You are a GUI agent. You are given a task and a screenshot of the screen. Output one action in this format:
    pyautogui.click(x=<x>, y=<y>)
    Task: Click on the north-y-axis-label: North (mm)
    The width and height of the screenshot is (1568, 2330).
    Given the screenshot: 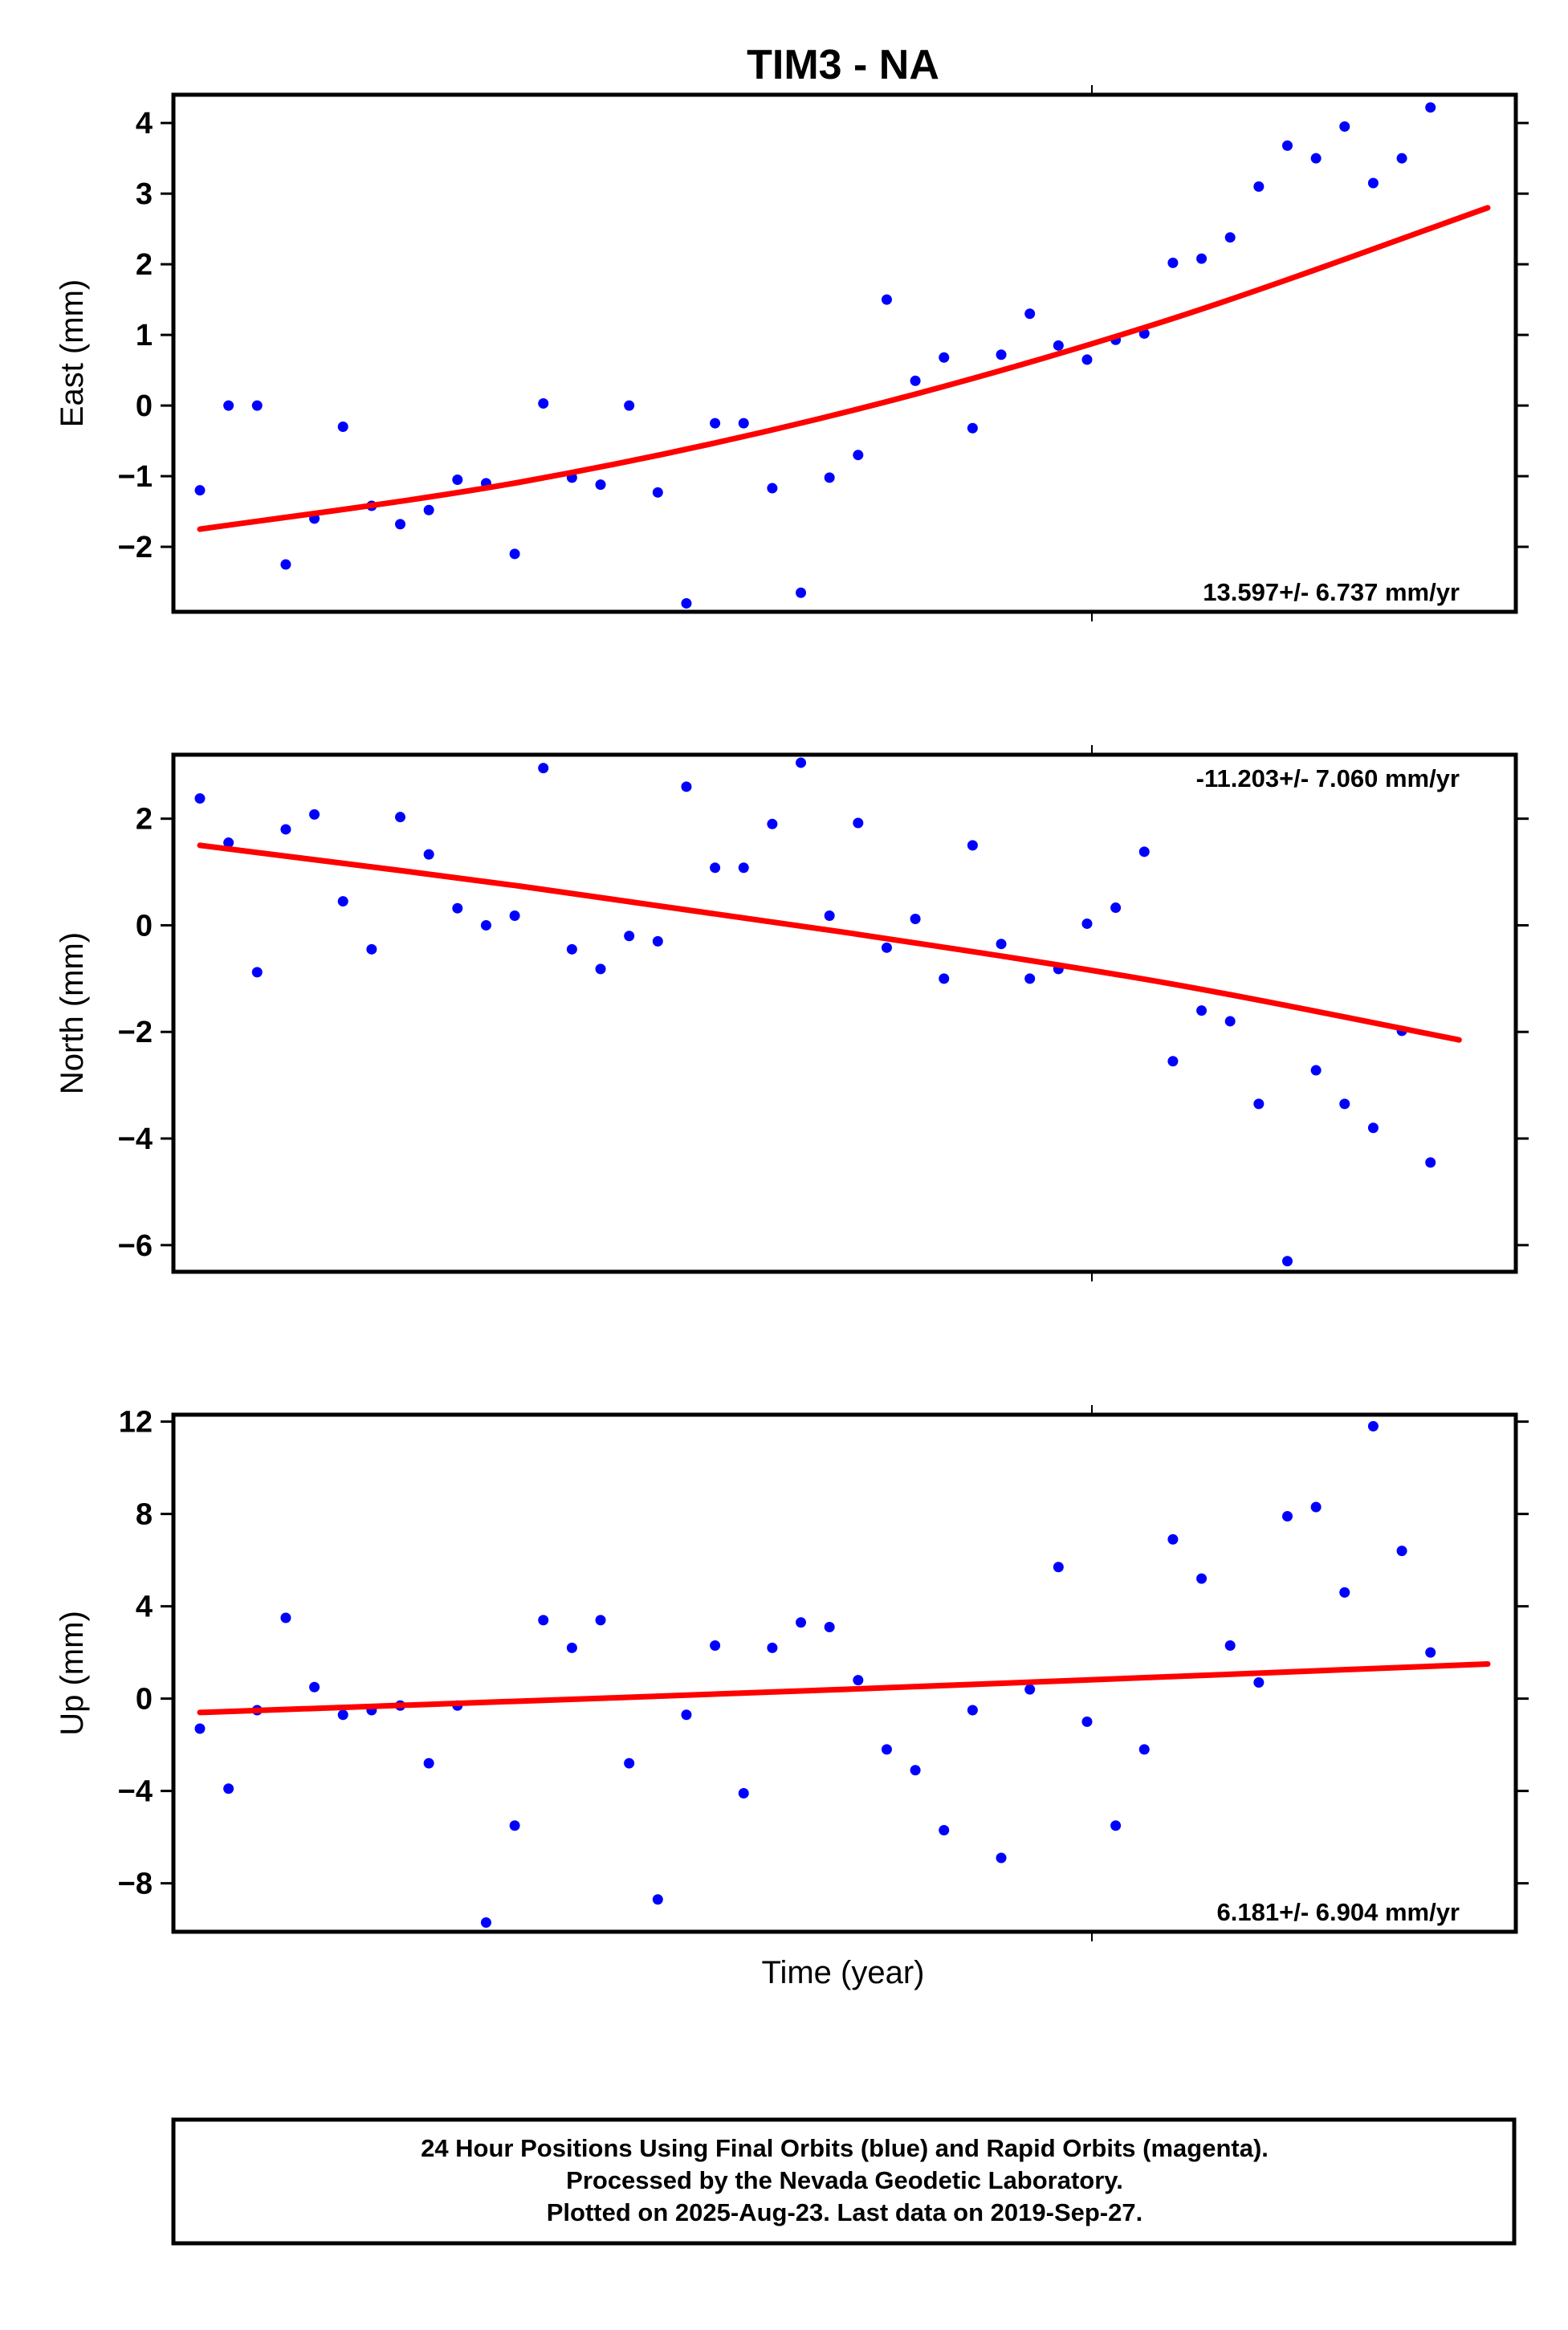 What is the action you would take?
    pyautogui.click(x=72, y=1013)
    